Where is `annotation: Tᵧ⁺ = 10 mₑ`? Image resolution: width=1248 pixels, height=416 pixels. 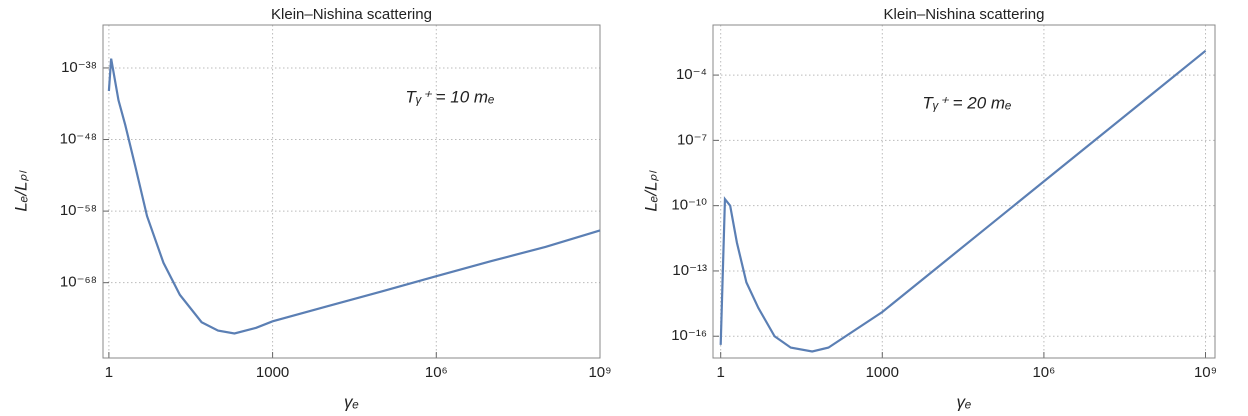
annotation: Tᵧ⁺ = 10 mₑ is located at coordinates (449, 96).